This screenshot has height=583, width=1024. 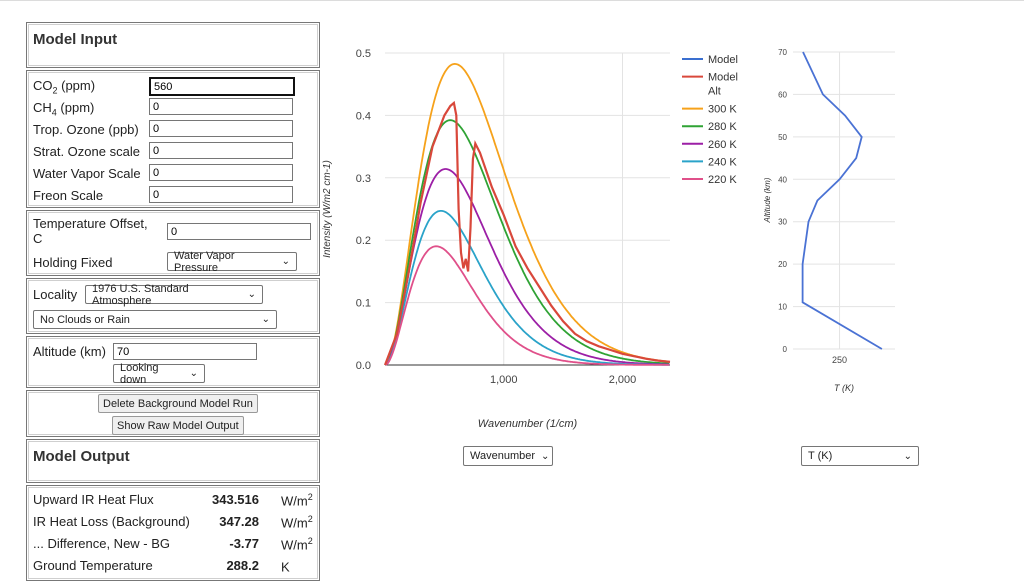 What do you see at coordinates (512, 0) in the screenshot?
I see `window-top-border` at bounding box center [512, 0].